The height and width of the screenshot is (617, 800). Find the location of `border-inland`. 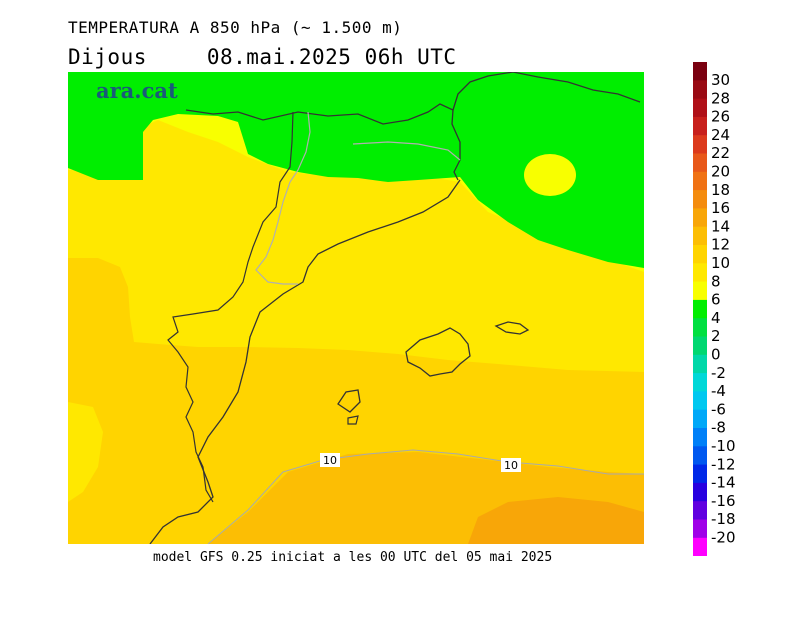

border-inland is located at coordinates (230, 307).